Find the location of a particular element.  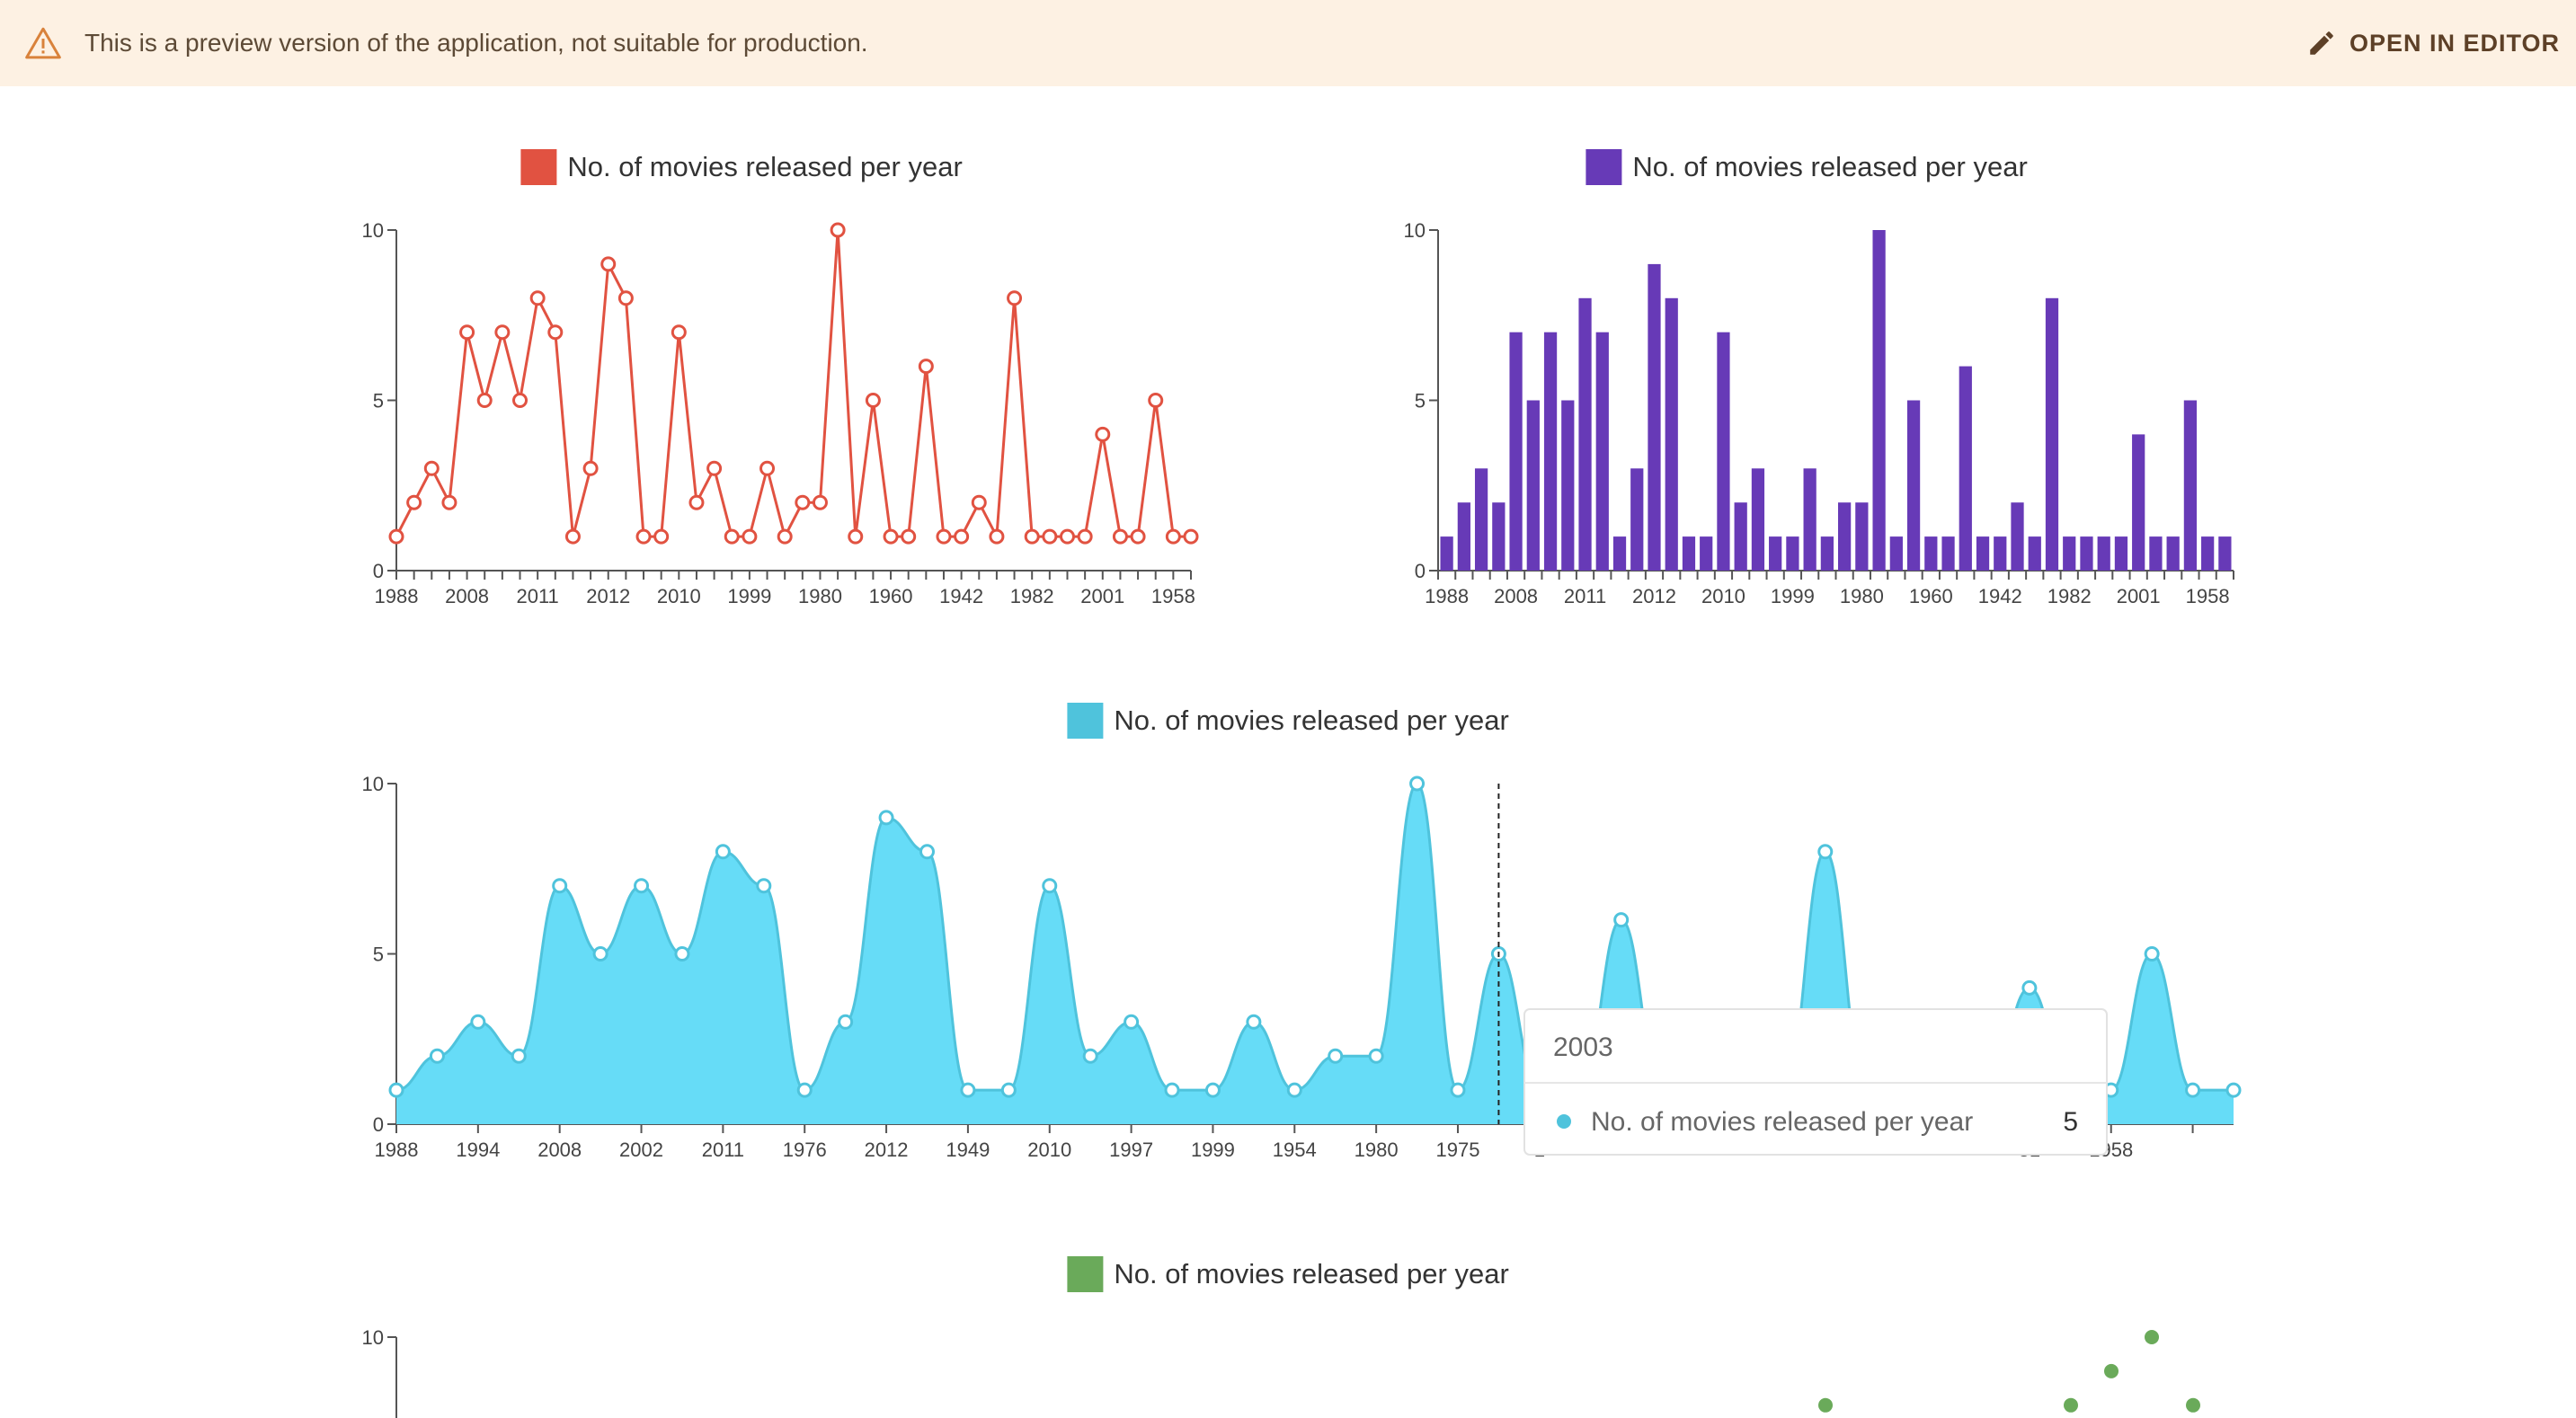

x-tick-label: 1980 is located at coordinates (820, 596).